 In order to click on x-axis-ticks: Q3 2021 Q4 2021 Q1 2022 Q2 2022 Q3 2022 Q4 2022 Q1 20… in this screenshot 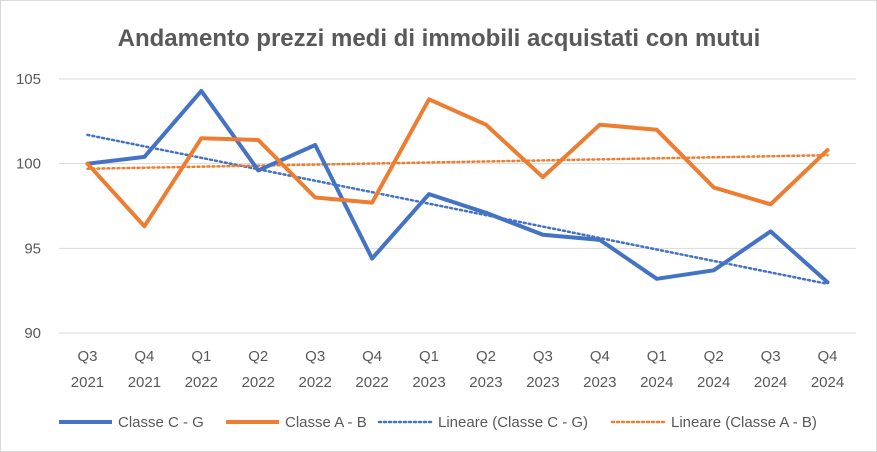, I will do `click(457, 369)`.